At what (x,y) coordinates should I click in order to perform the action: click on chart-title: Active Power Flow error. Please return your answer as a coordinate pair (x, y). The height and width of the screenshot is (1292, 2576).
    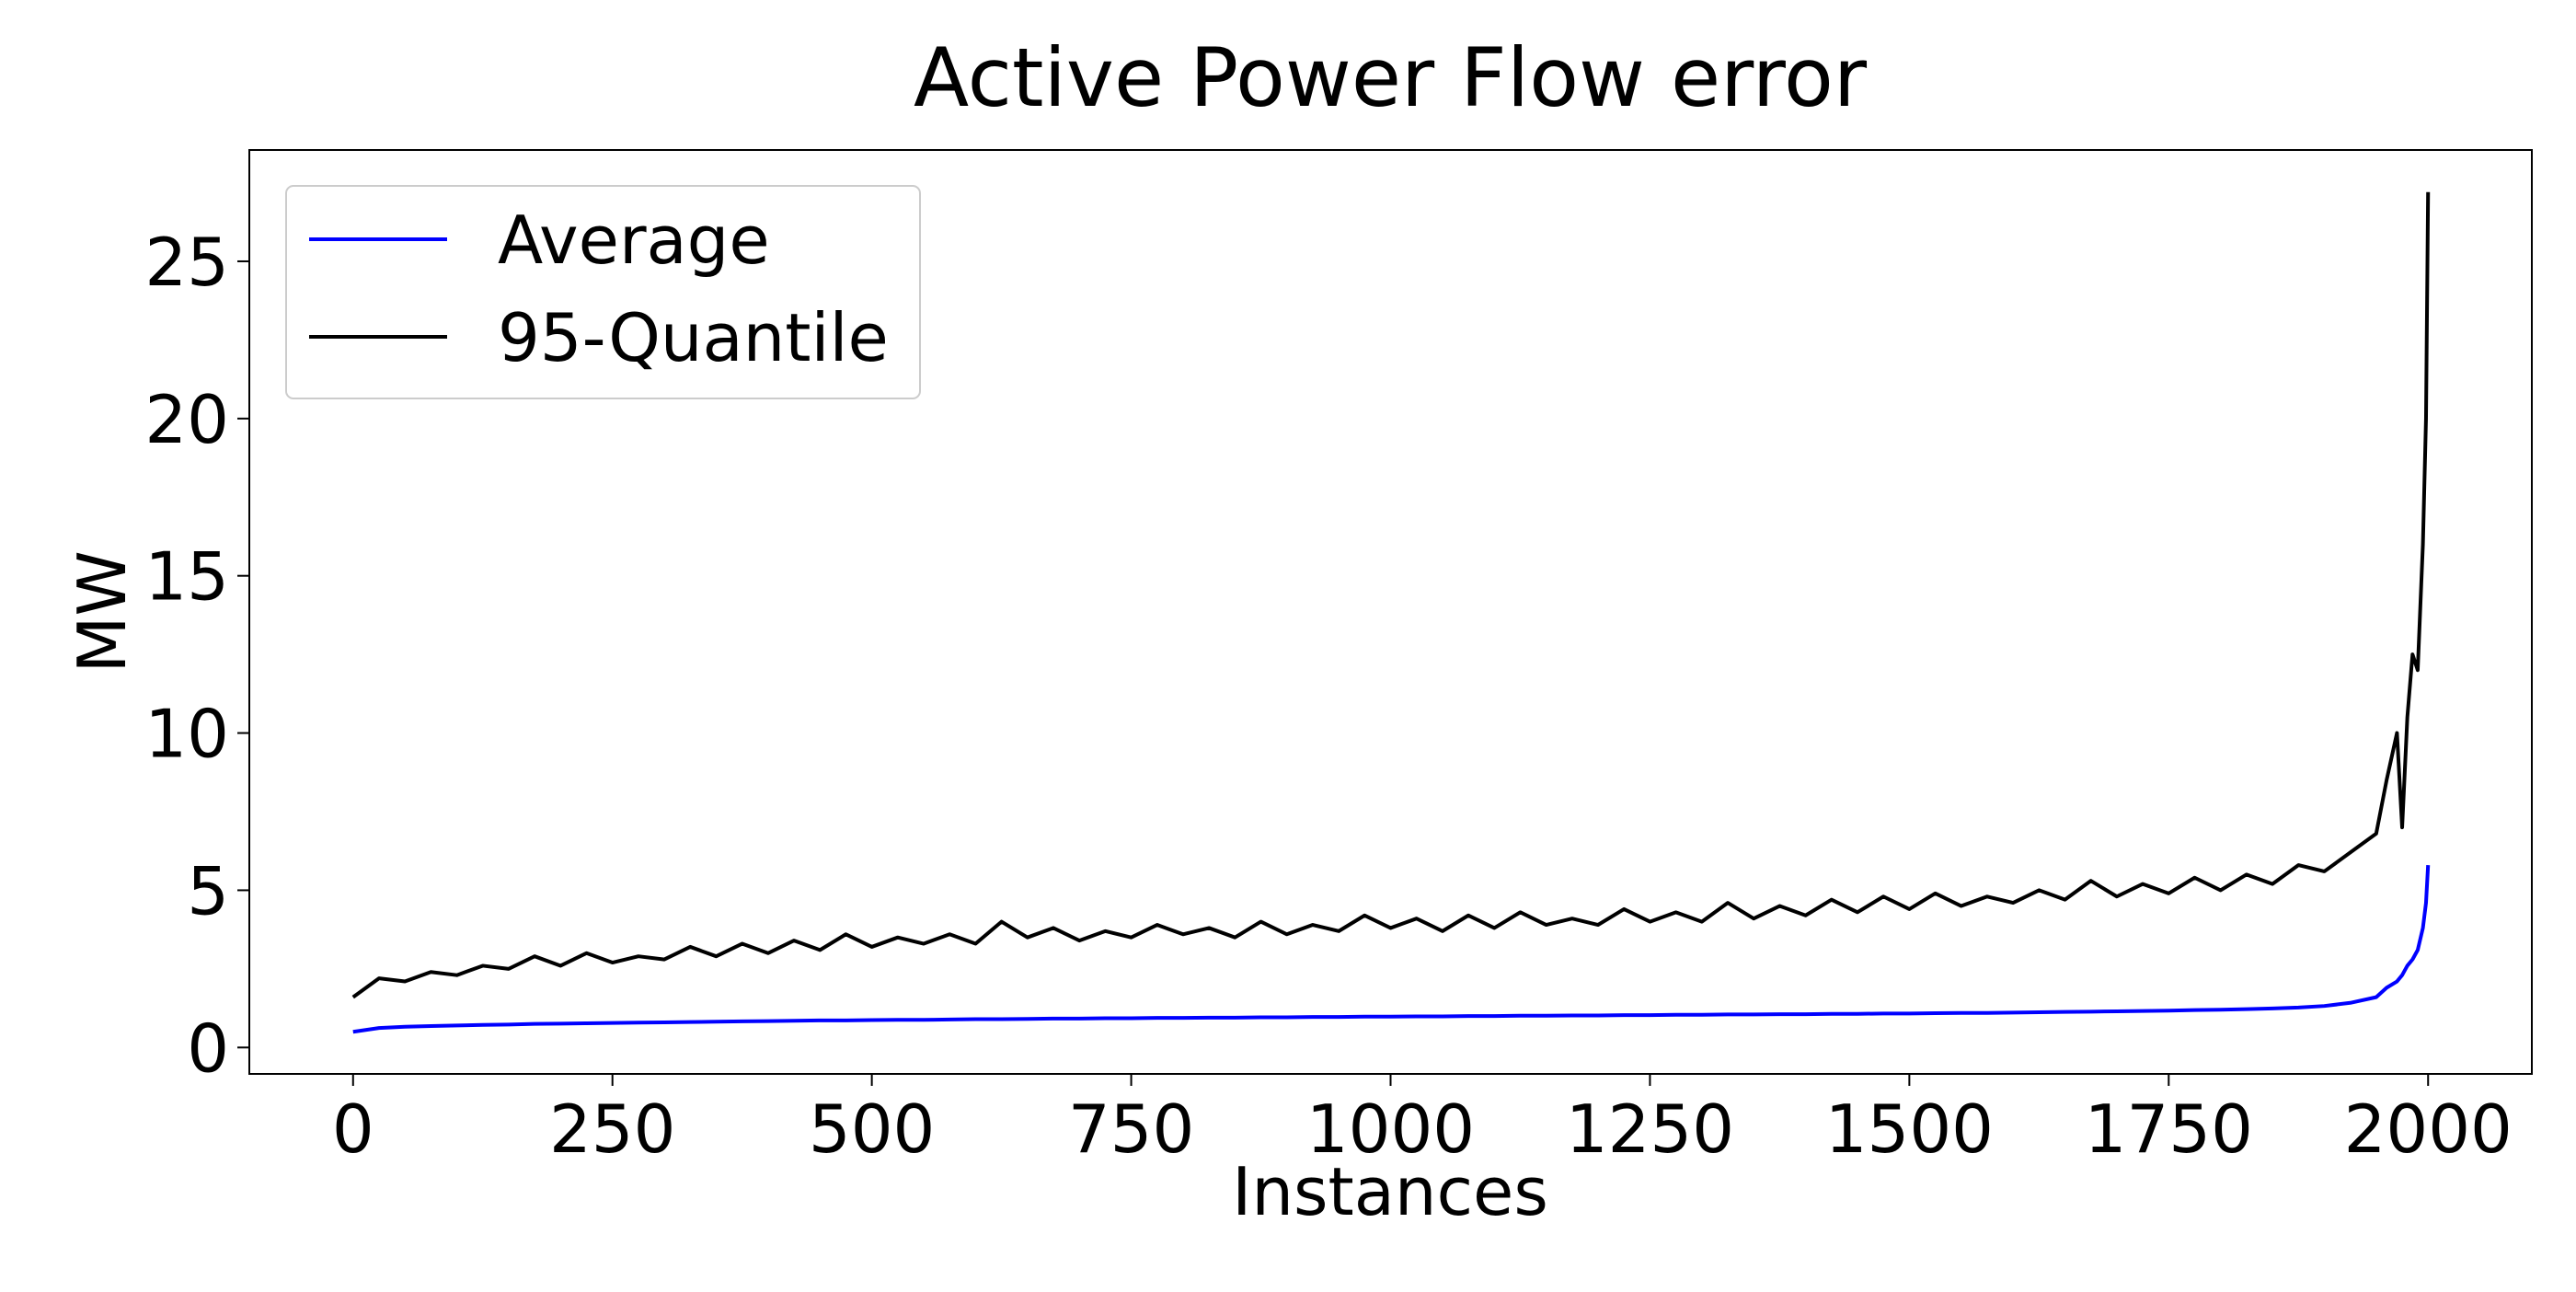
    Looking at the image, I should click on (1391, 77).